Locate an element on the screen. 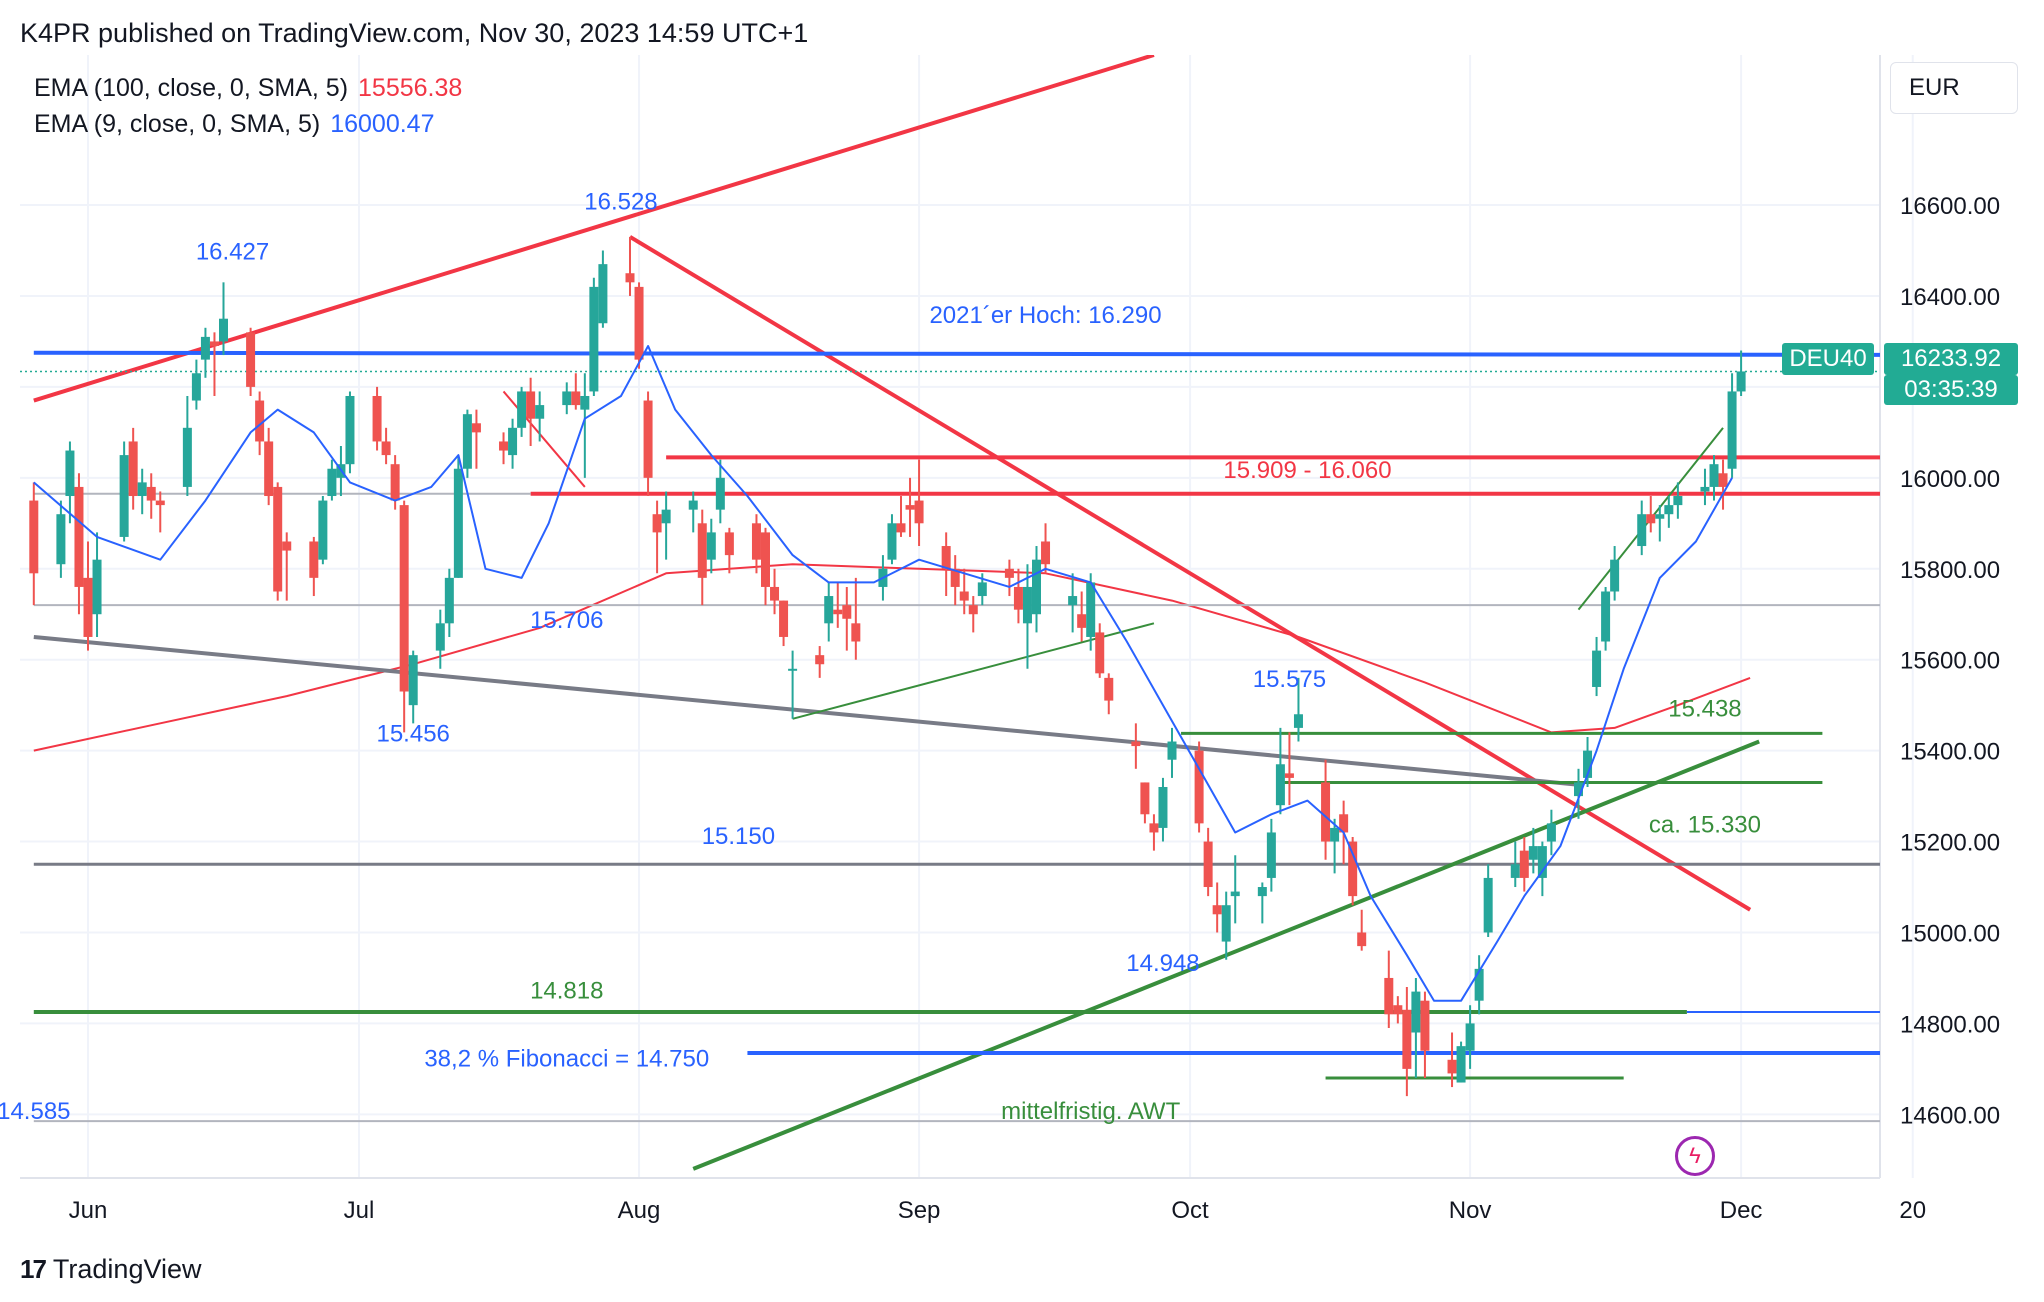 Image resolution: width=2044 pixels, height=1302 pixels. annotation-label: 14.948 is located at coordinates (1162, 963).